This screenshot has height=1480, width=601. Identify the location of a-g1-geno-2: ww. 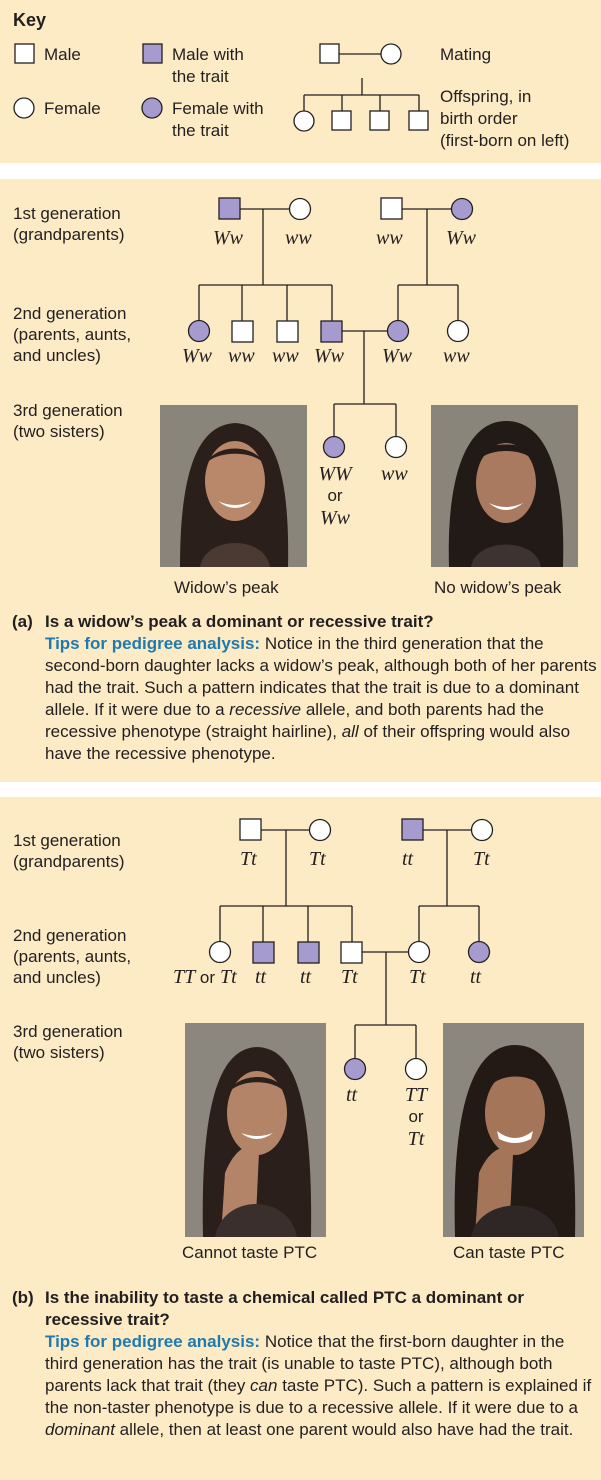
(298, 238).